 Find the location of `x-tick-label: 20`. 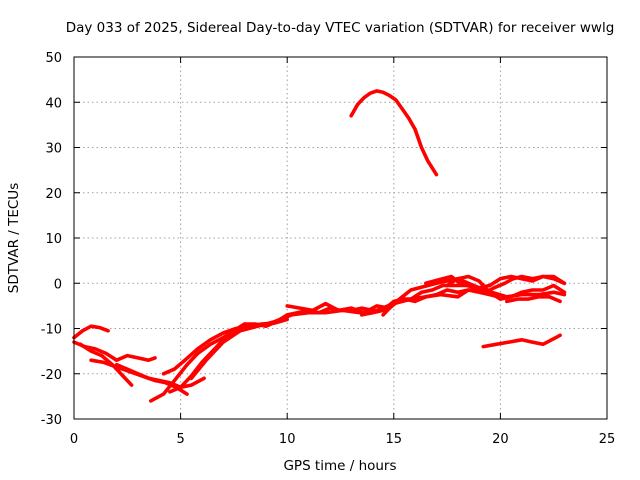

x-tick-label: 20 is located at coordinates (500, 439).